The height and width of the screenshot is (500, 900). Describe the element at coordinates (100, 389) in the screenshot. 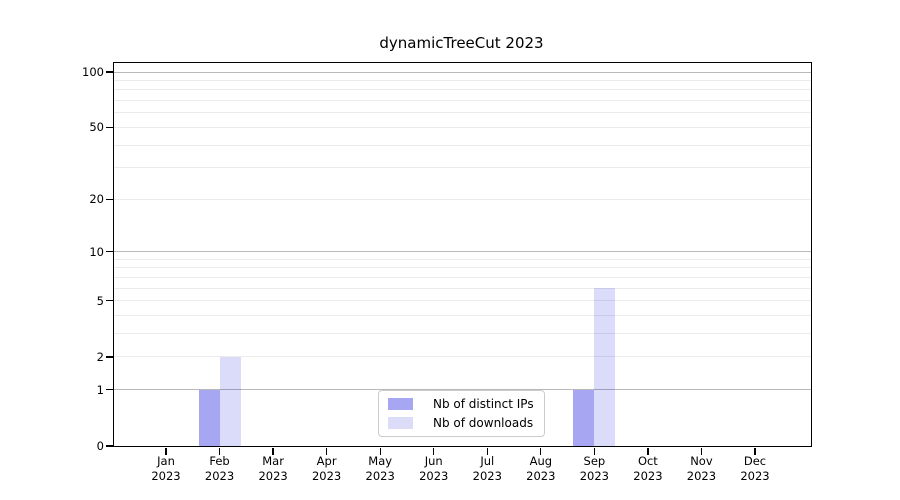

I see `y-tick-label: 1` at that location.